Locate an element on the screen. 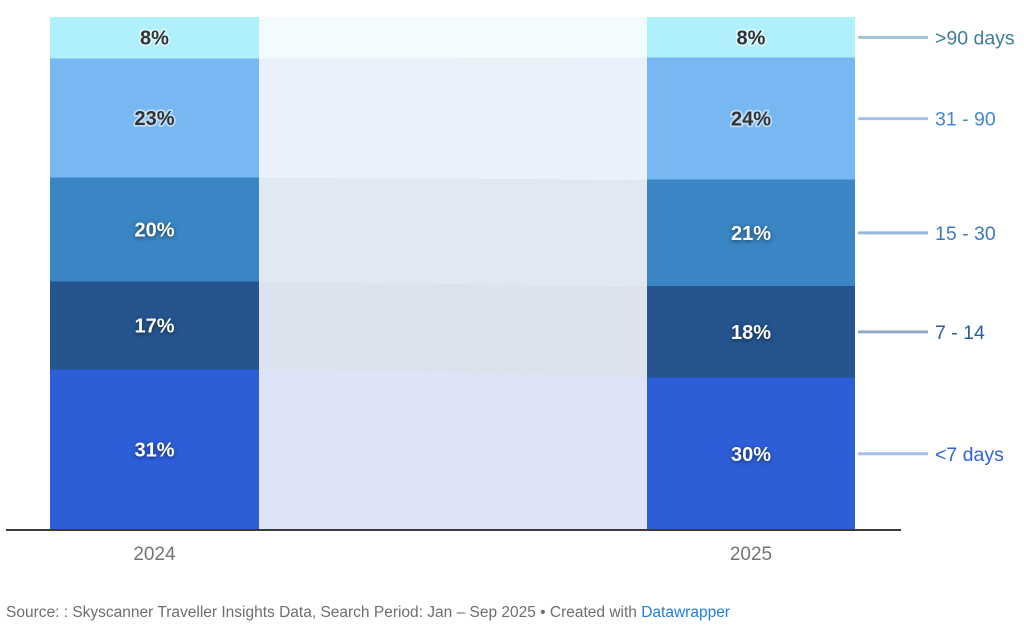 This screenshot has width=1024, height=640. bar-segment-2025-gt-90-days is located at coordinates (751, 37).